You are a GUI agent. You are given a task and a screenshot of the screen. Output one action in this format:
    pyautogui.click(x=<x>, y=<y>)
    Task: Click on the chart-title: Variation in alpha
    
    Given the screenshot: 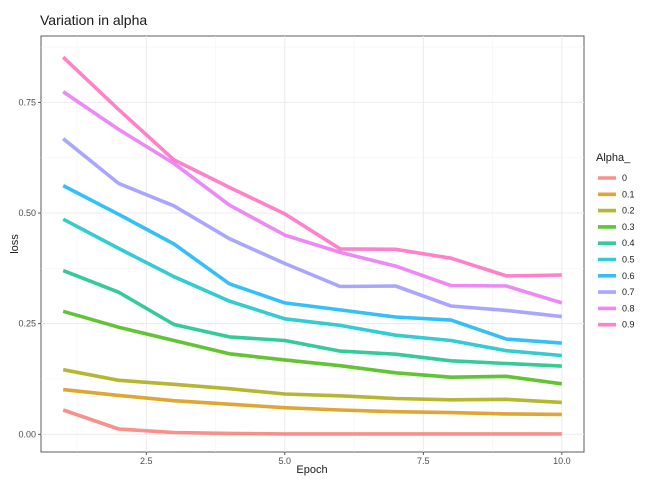 What is the action you would take?
    pyautogui.click(x=93, y=20)
    